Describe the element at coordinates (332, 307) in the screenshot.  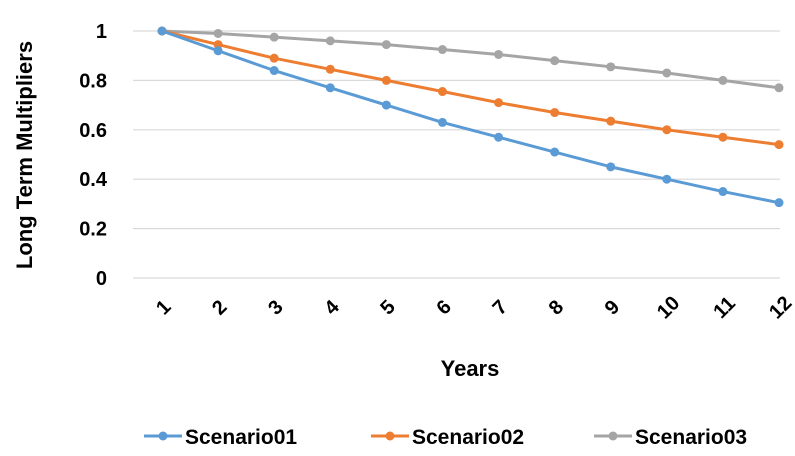
I see `x-tick-label: 4` at that location.